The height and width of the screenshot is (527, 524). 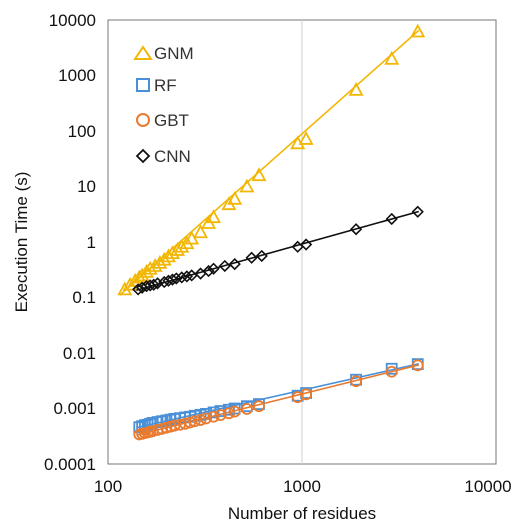 I want to click on legend-label: GBT, so click(x=171, y=120).